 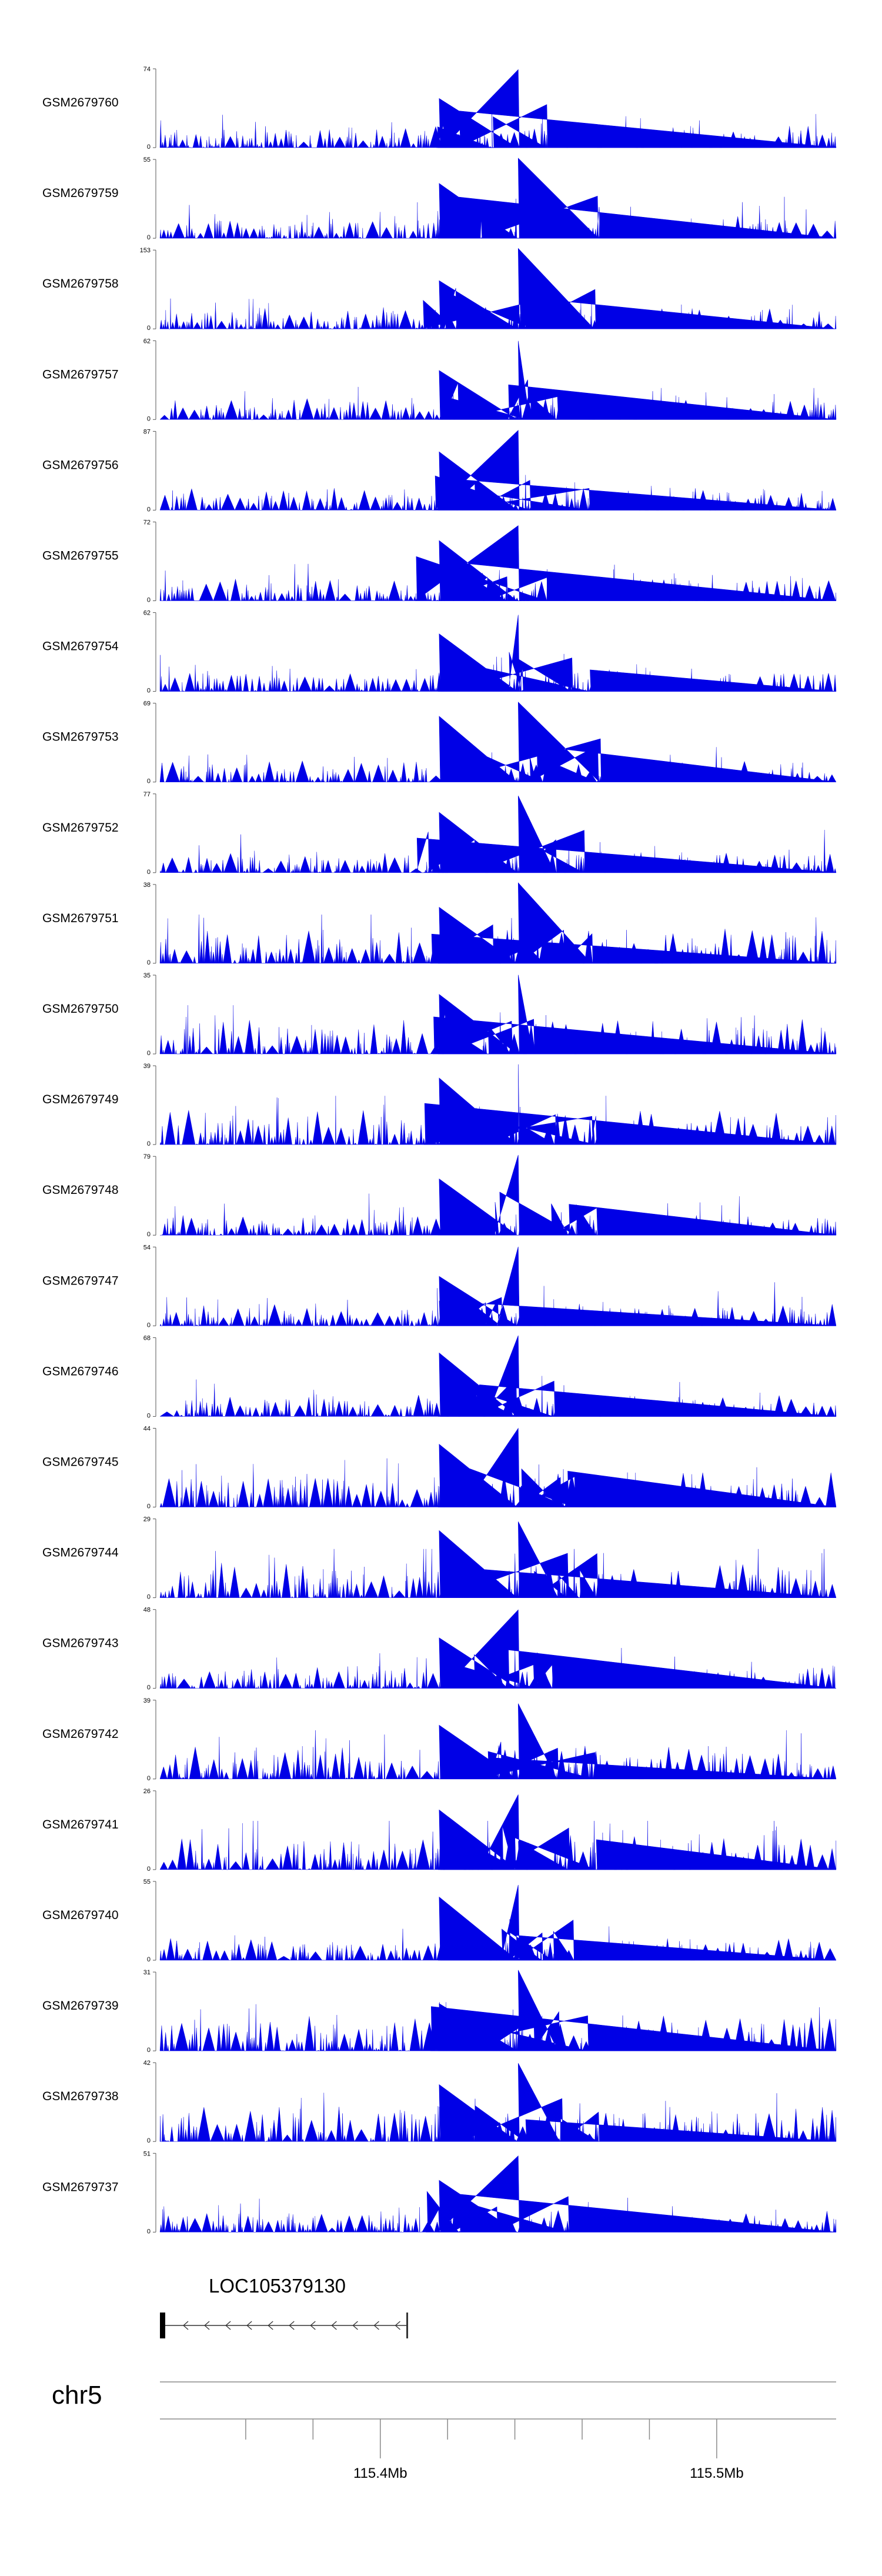 I want to click on track-label: GSM2679749, so click(x=80, y=1099).